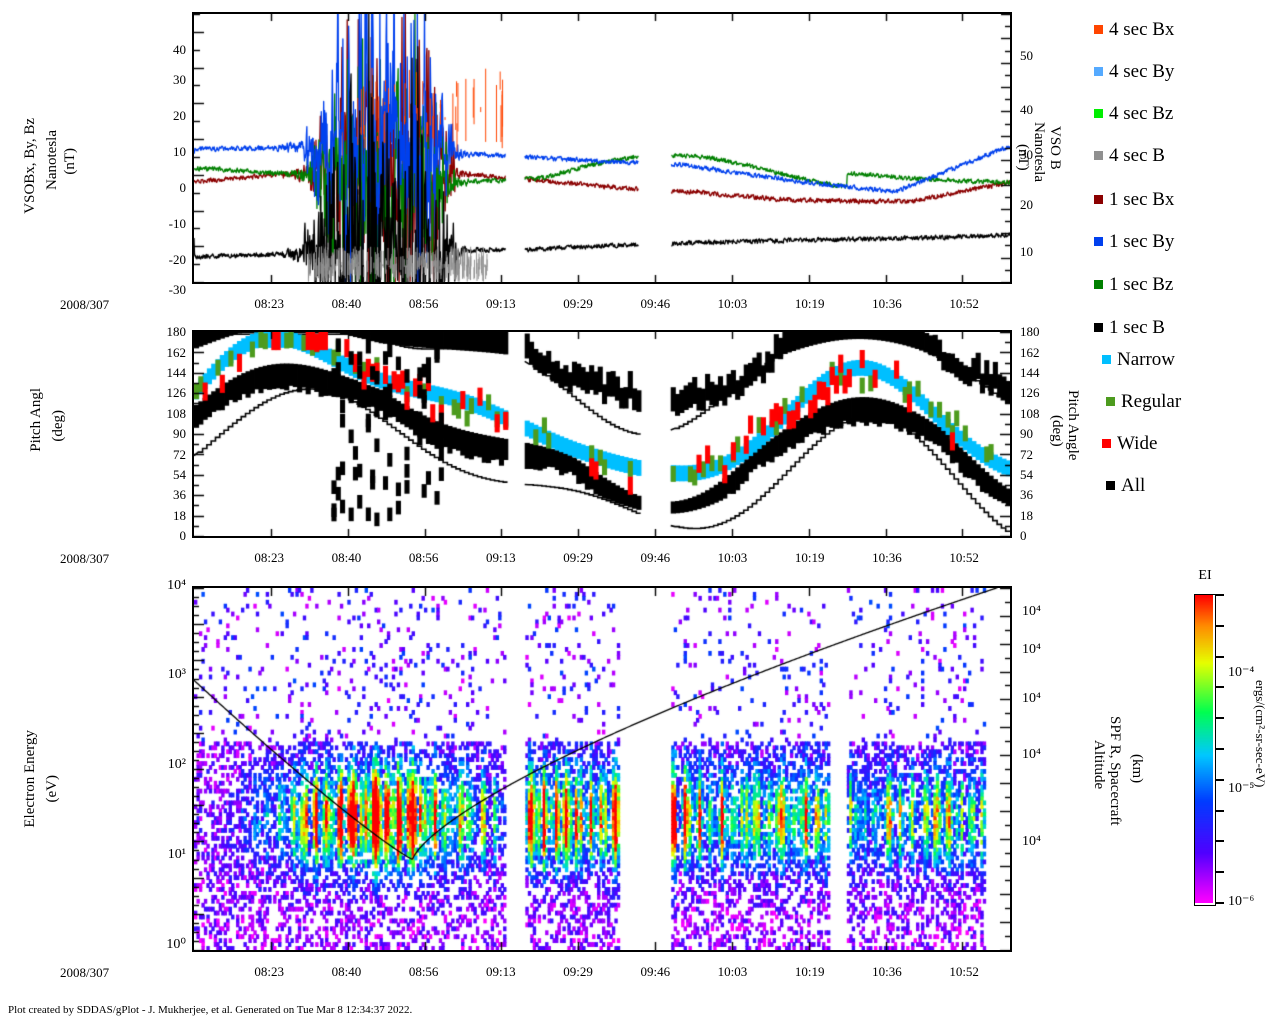  I want to click on mag-ylabel-left-2: Nanotesla, so click(52, 160).